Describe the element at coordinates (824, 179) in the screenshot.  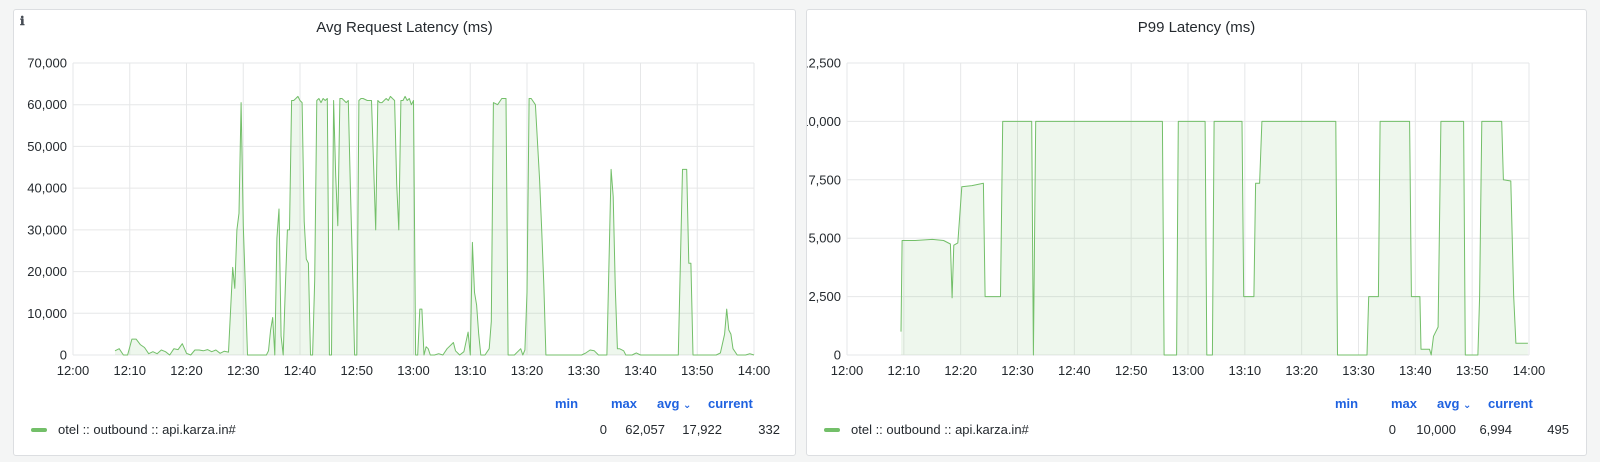
I see `y-tick-label: 7,500` at that location.